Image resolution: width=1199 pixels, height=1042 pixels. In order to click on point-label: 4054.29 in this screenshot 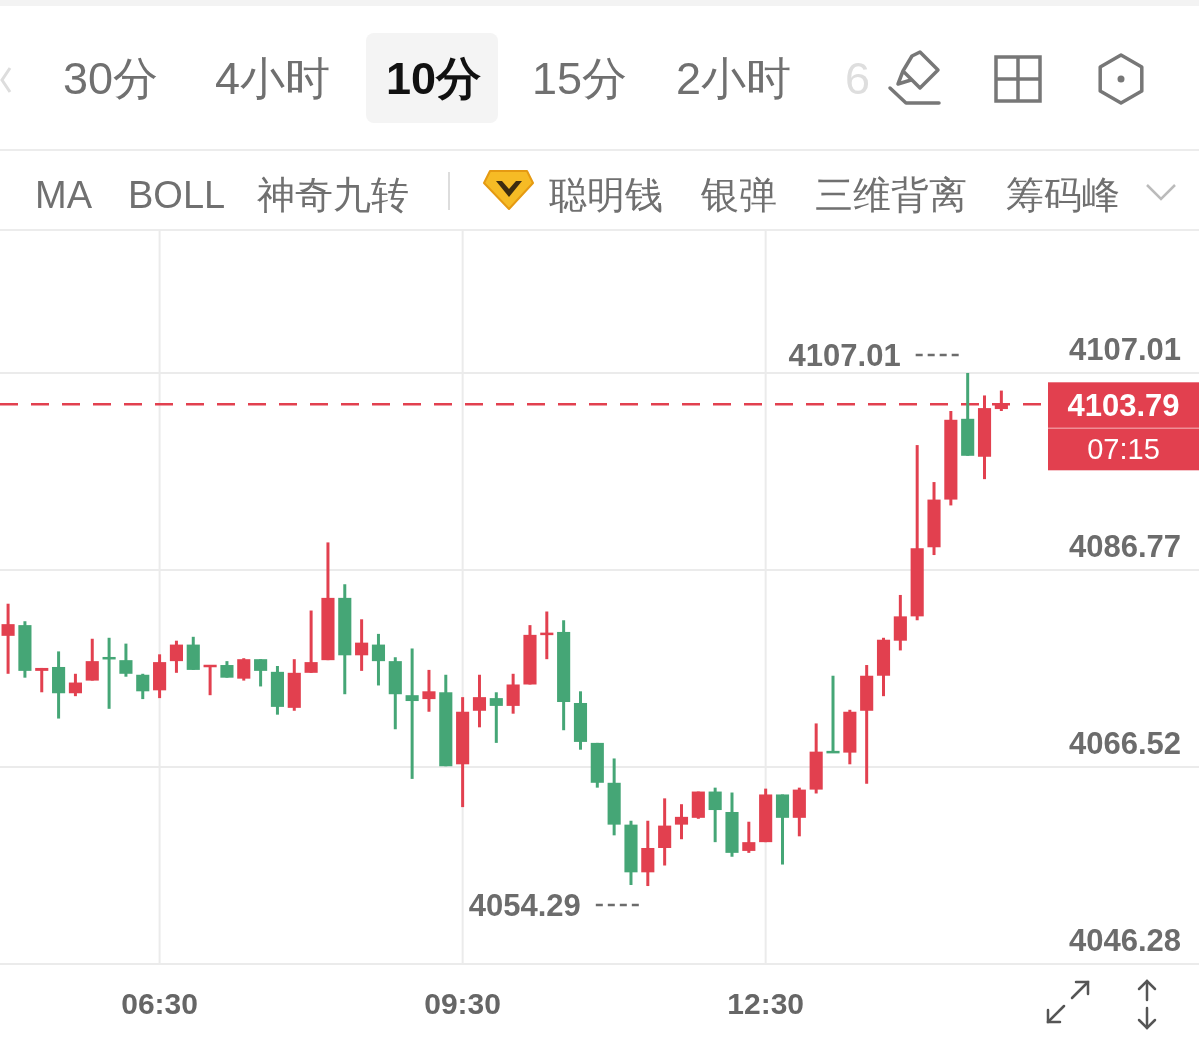, I will do `click(554, 906)`.